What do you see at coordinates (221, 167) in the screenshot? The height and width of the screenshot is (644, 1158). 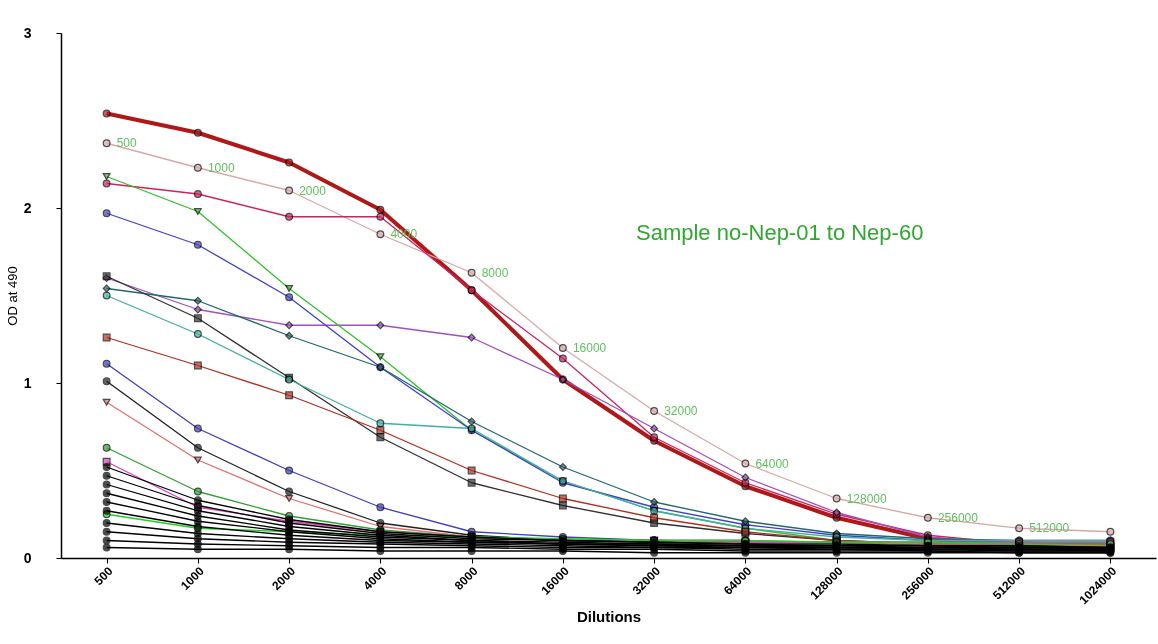 I see `annotation: 1000` at bounding box center [221, 167].